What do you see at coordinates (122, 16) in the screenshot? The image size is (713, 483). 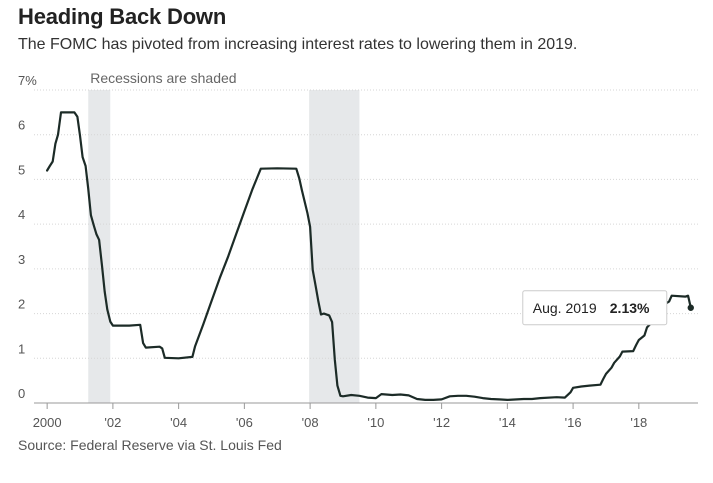 I see `chart-title: Heading Back Down` at bounding box center [122, 16].